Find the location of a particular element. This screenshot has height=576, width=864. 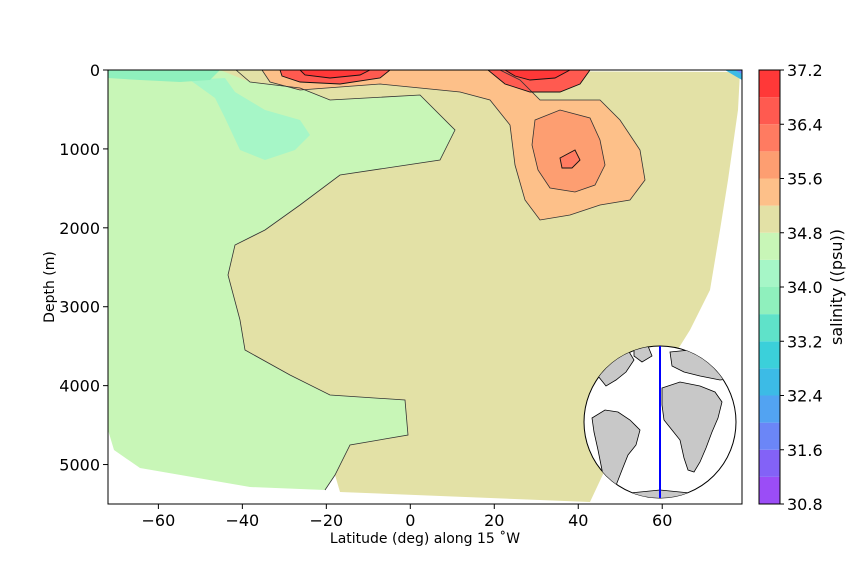

inset-globe-map is located at coordinates (660, 422).